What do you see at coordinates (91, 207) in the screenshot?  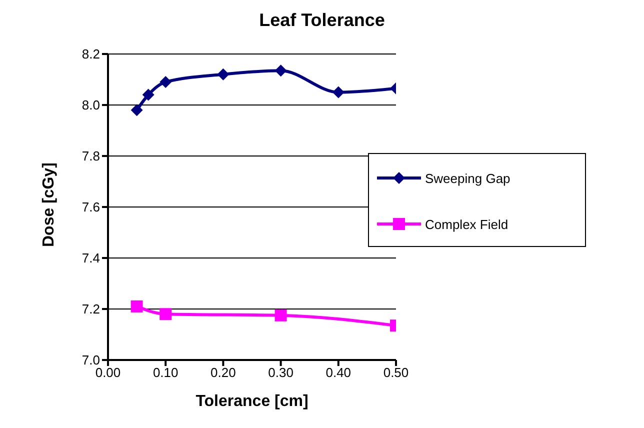 I see `y-tick-label: 7.6` at bounding box center [91, 207].